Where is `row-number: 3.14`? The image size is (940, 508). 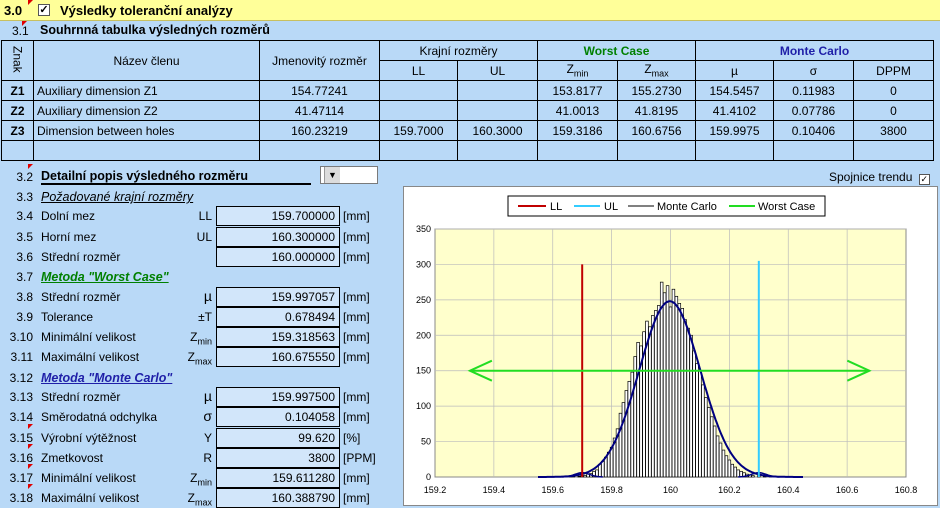
row-number: 3.14 is located at coordinates (21, 417).